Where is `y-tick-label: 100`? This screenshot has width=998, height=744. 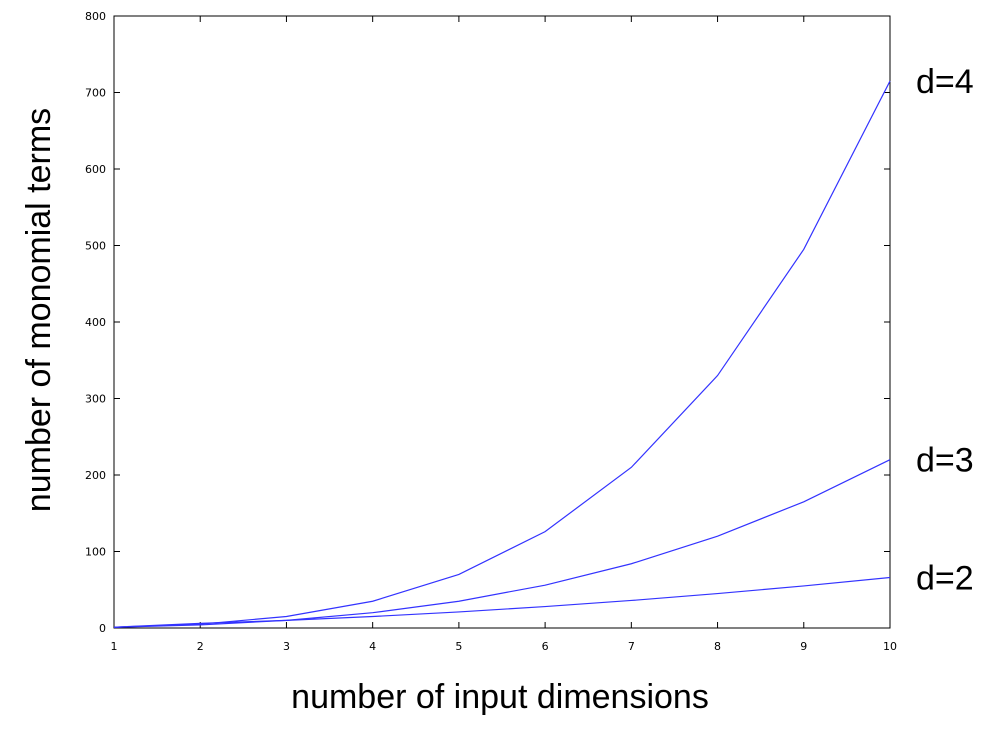
y-tick-label: 100 is located at coordinates (95, 552).